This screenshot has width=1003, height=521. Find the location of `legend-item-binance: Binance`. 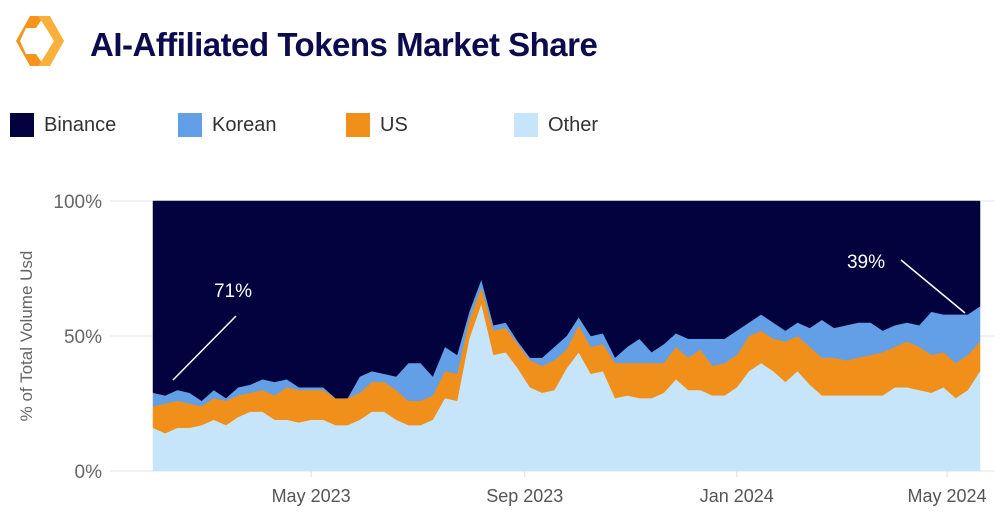

legend-item-binance: Binance is located at coordinates (63, 125).